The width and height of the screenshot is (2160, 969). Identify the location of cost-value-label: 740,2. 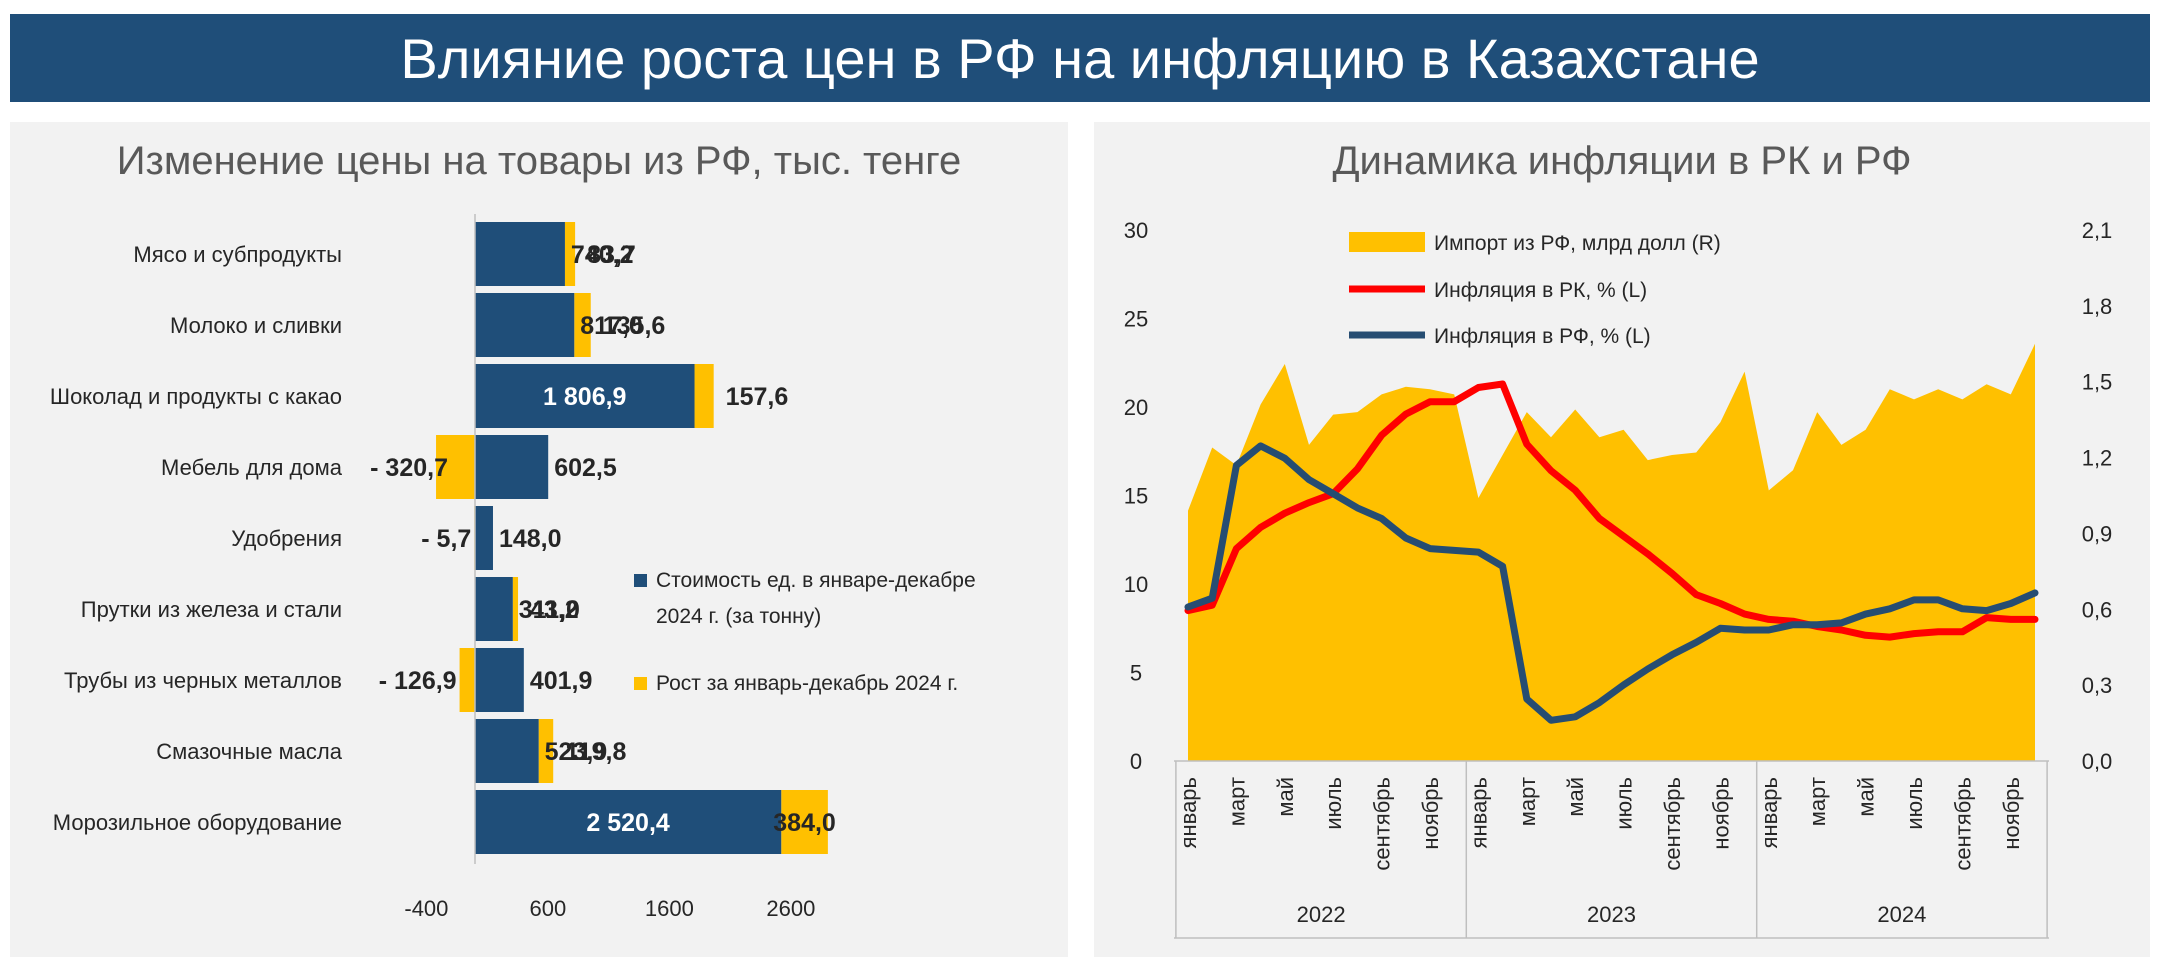
(602, 255).